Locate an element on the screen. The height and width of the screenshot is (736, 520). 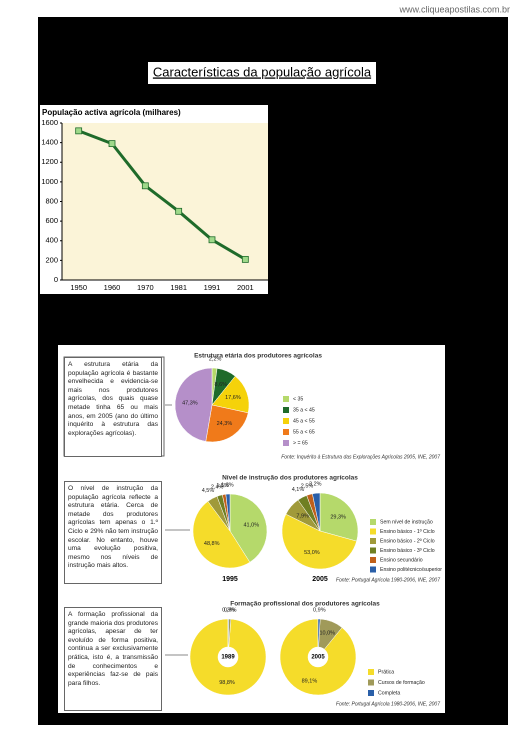
x-tick-label: 1970 is located at coordinates (145, 287).